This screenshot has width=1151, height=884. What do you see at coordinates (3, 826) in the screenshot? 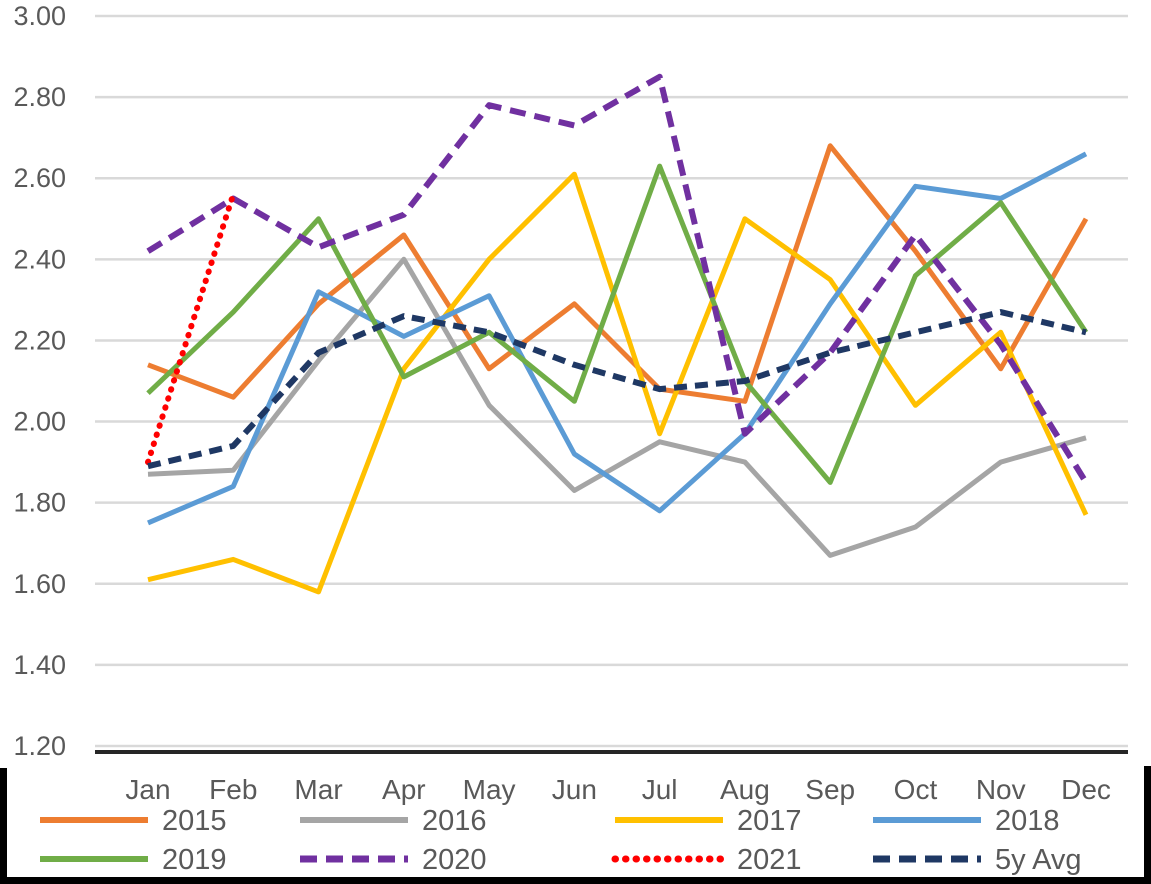
I see `bottom-left-edge-strip` at bounding box center [3, 826].